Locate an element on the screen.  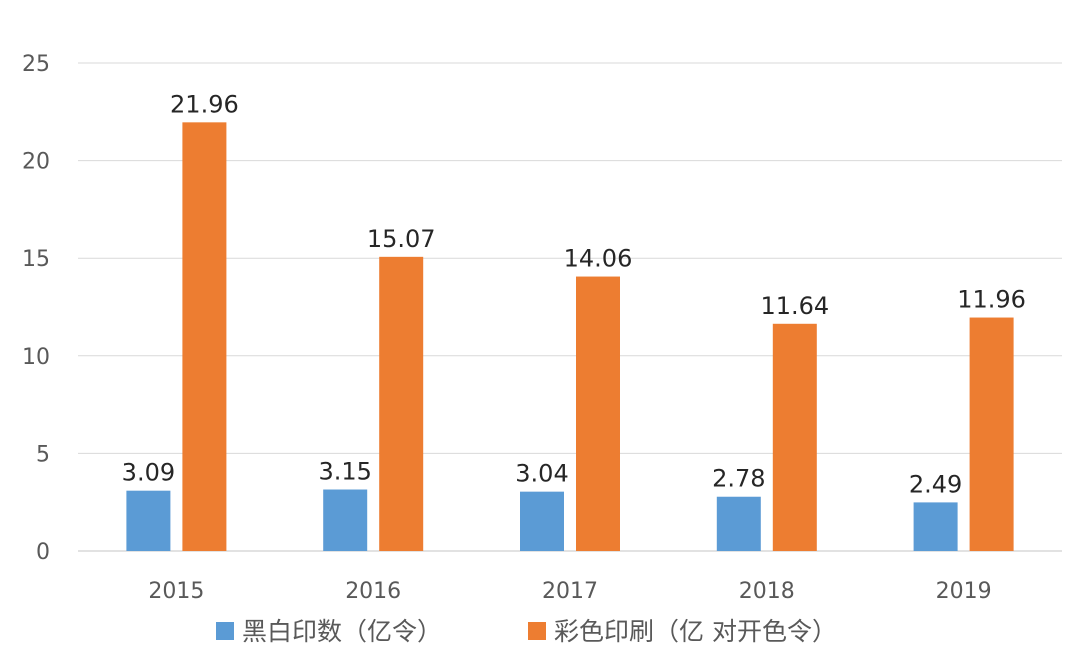
data-label: 21.96 is located at coordinates (204, 104).